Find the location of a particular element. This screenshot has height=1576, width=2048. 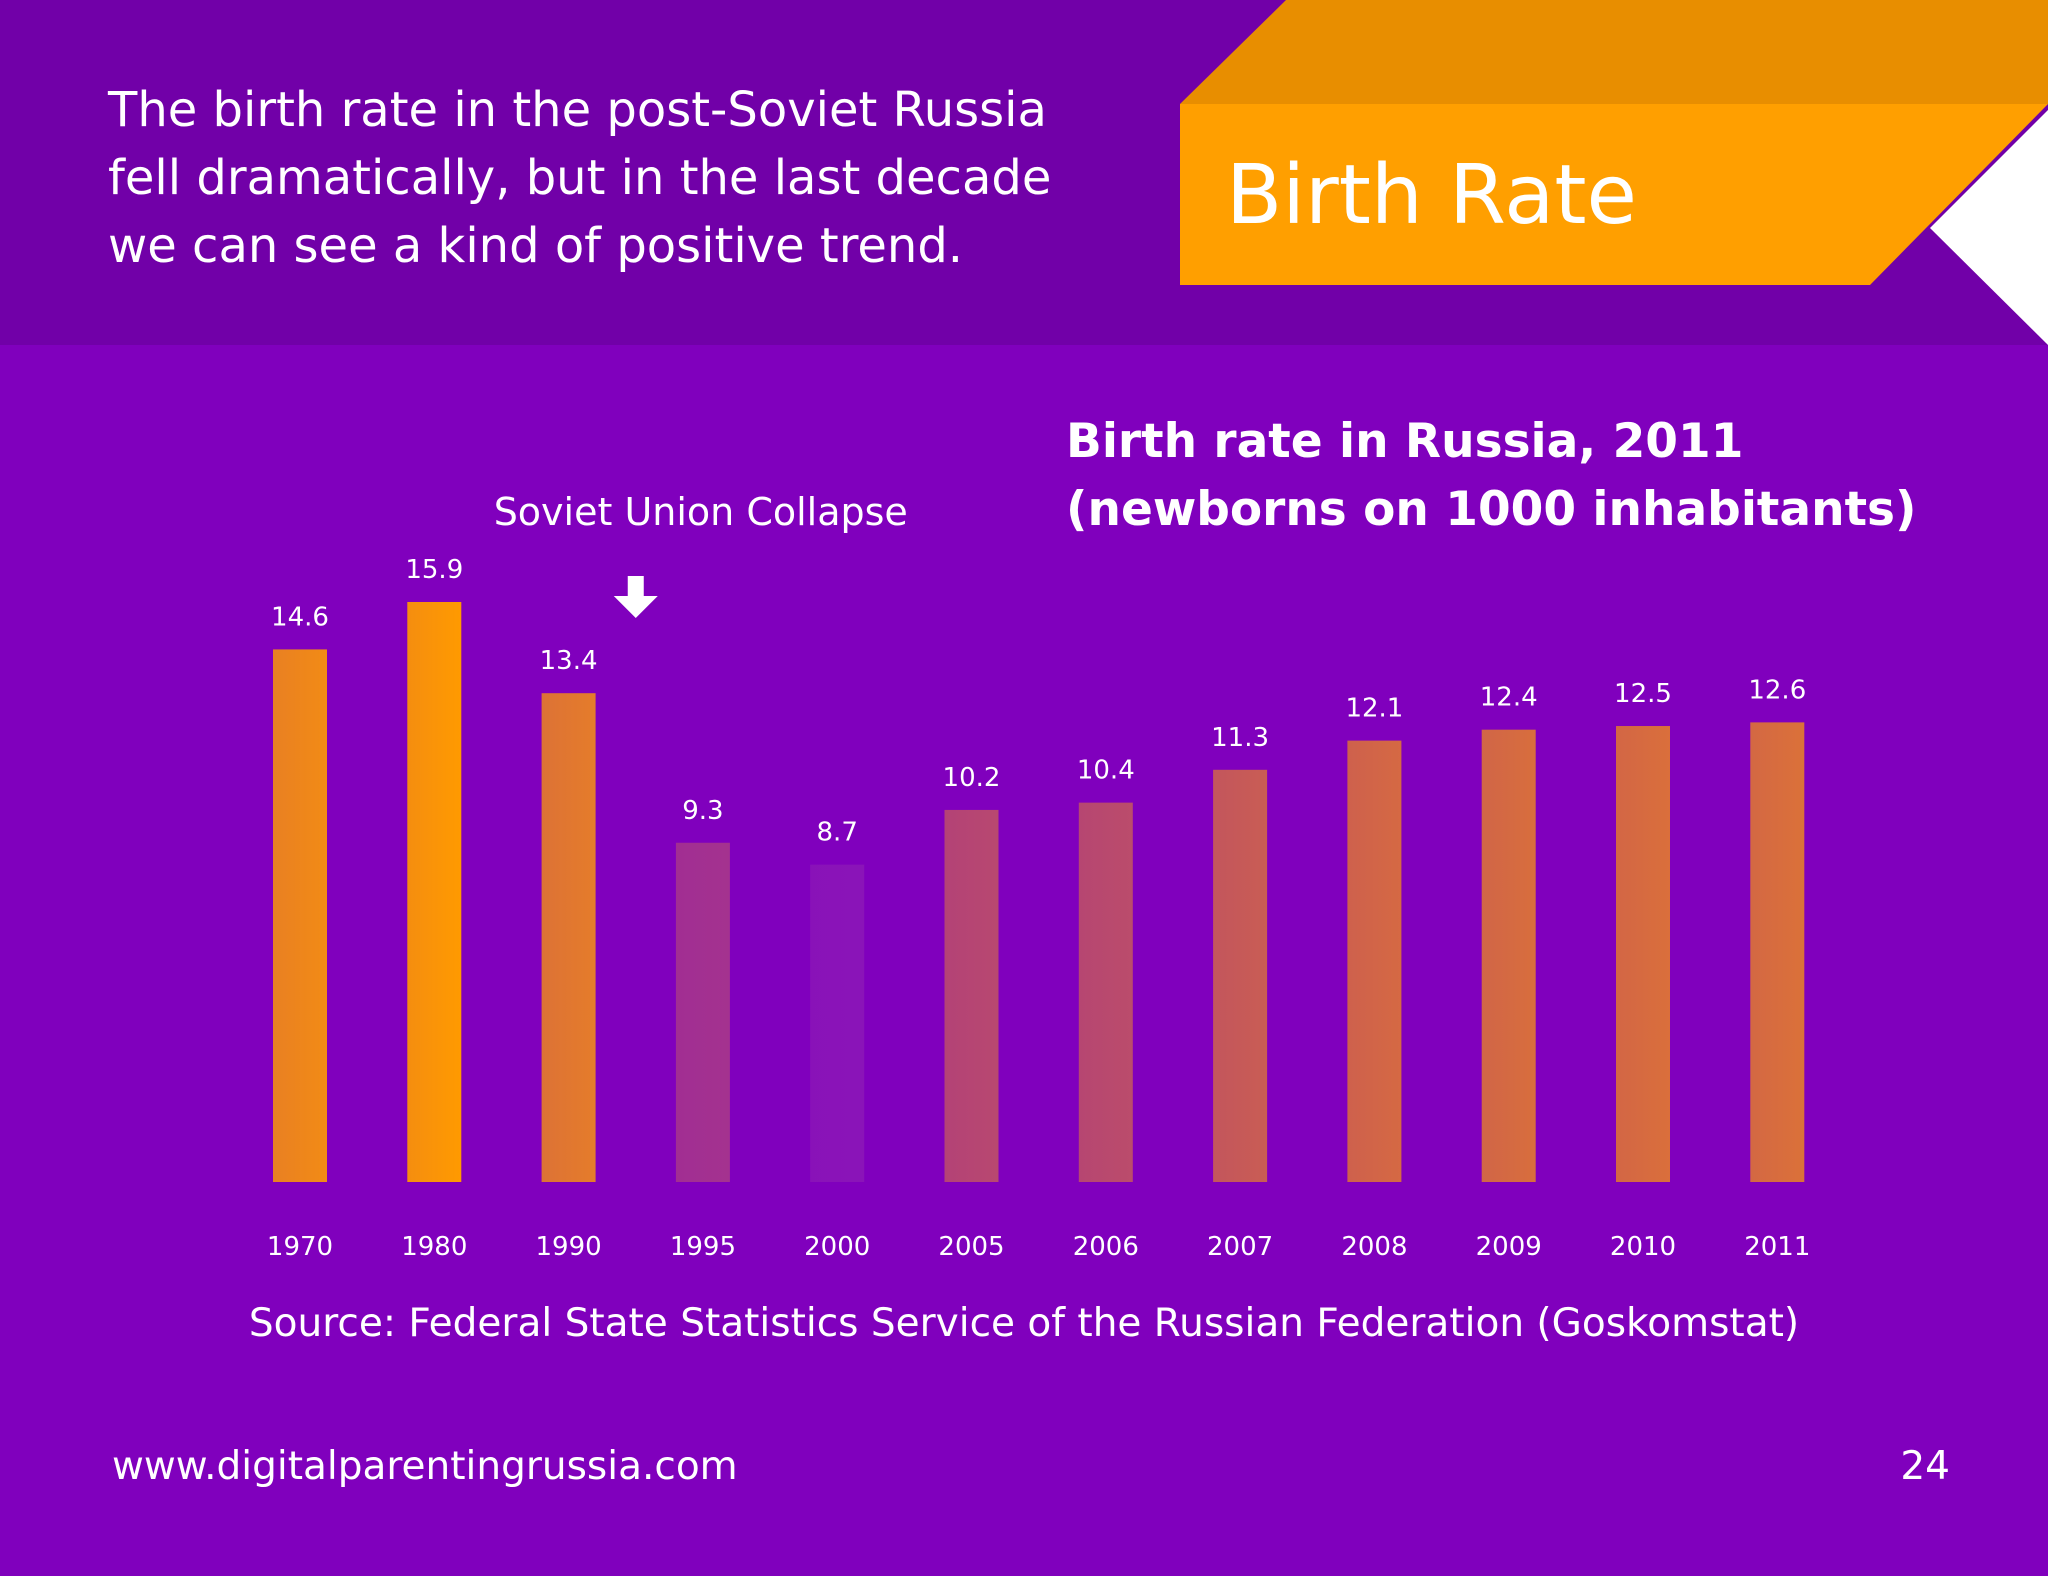

tick-label-2009: 2009 is located at coordinates (1509, 1247).